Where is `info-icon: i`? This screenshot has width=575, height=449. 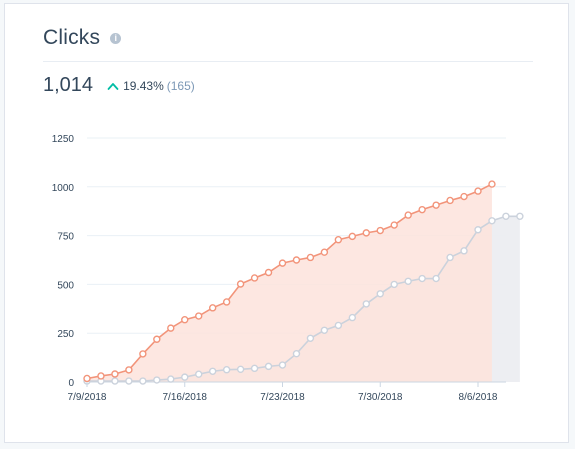 info-icon: i is located at coordinates (116, 38).